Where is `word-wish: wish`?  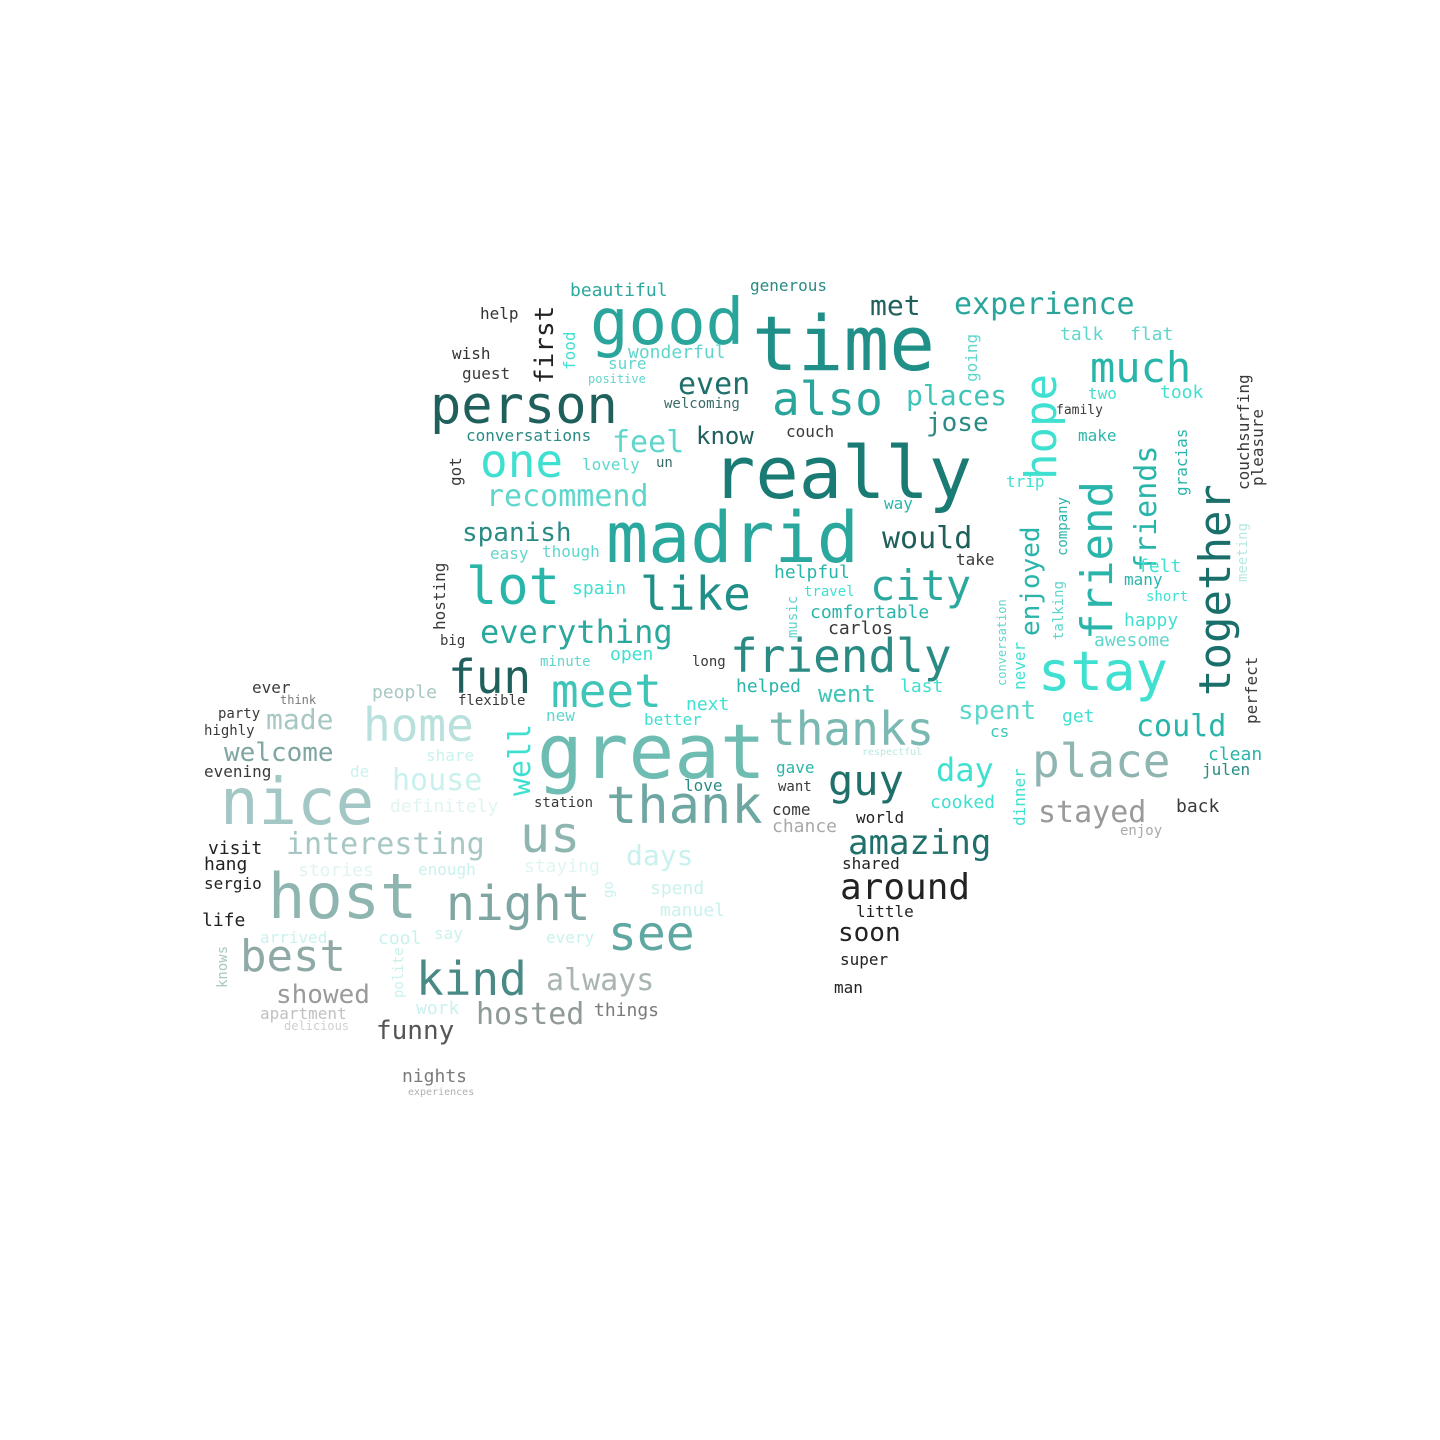
word-wish: wish is located at coordinates (471, 353).